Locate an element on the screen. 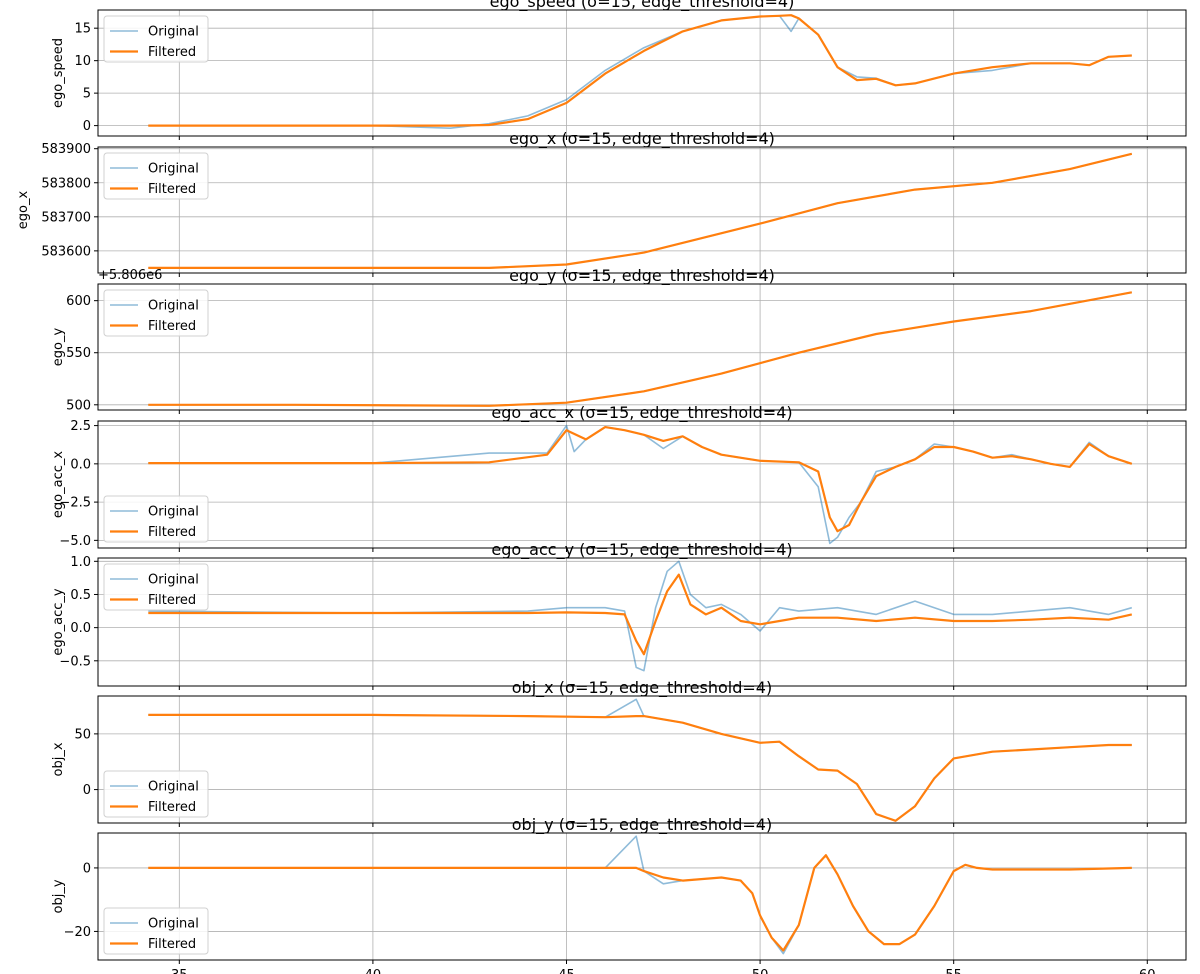  y-tick-label: 0.5 is located at coordinates (80, 595).